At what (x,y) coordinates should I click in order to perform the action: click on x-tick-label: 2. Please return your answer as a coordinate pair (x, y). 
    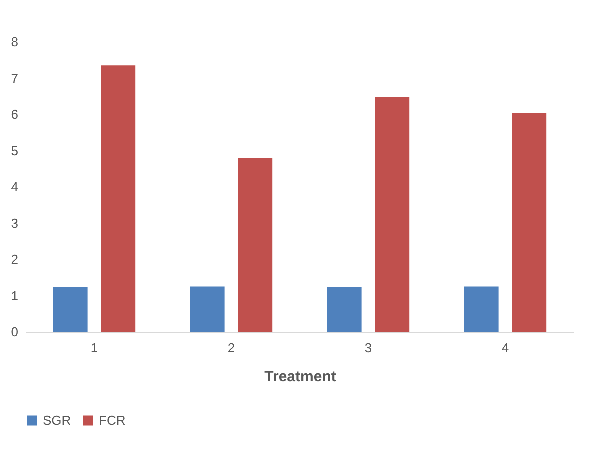
    Looking at the image, I should click on (232, 348).